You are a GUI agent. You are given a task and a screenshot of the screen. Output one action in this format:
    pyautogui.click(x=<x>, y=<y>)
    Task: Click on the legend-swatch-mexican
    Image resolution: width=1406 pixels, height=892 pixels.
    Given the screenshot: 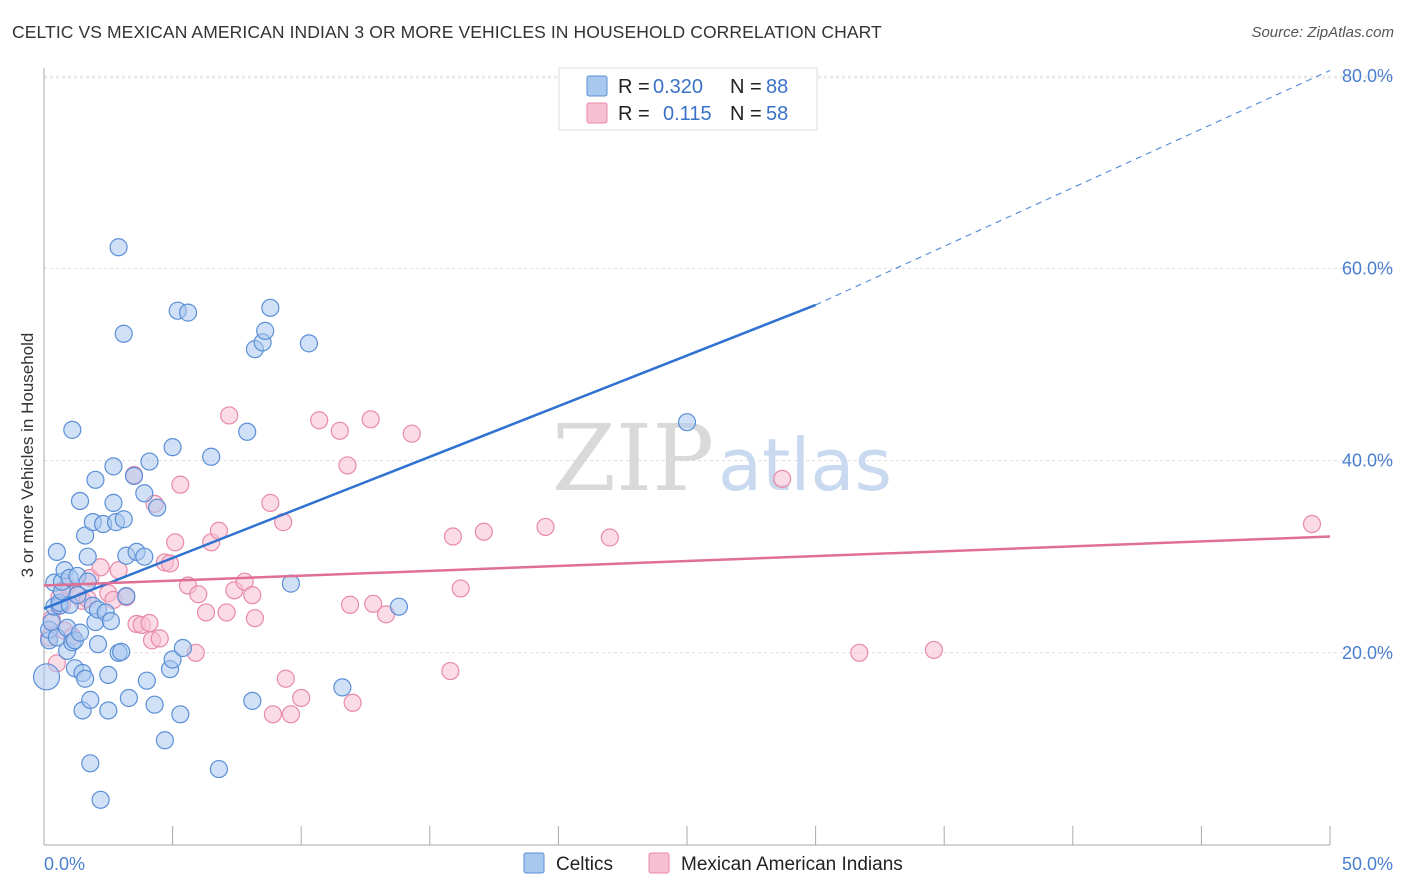 What is the action you would take?
    pyautogui.click(x=597, y=113)
    